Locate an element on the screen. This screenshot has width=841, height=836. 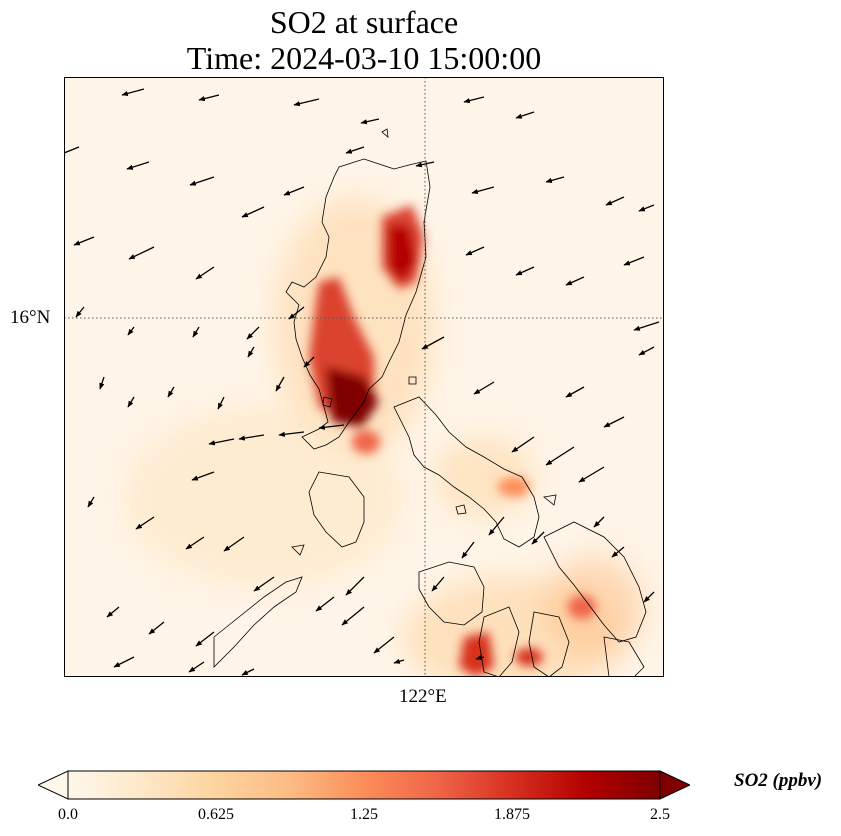
coast-samar is located at coordinates (595, 582).